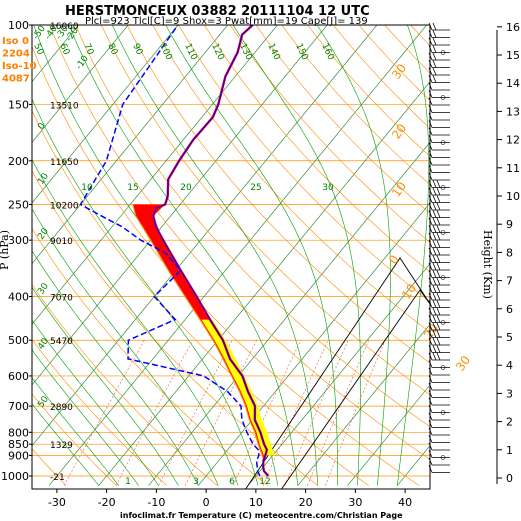 Image resolution: width=521 pixels, height=521 pixels. Describe the element at coordinates (513, 140) in the screenshot. I see `height-tick-label: 12` at that location.